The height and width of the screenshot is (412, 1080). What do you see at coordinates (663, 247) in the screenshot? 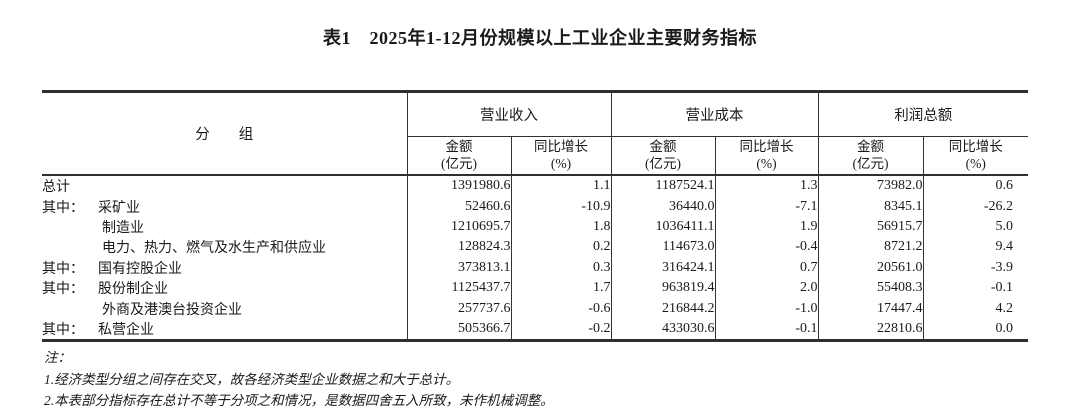
I see `cell-cost-amount: 114673.0` at bounding box center [663, 247].